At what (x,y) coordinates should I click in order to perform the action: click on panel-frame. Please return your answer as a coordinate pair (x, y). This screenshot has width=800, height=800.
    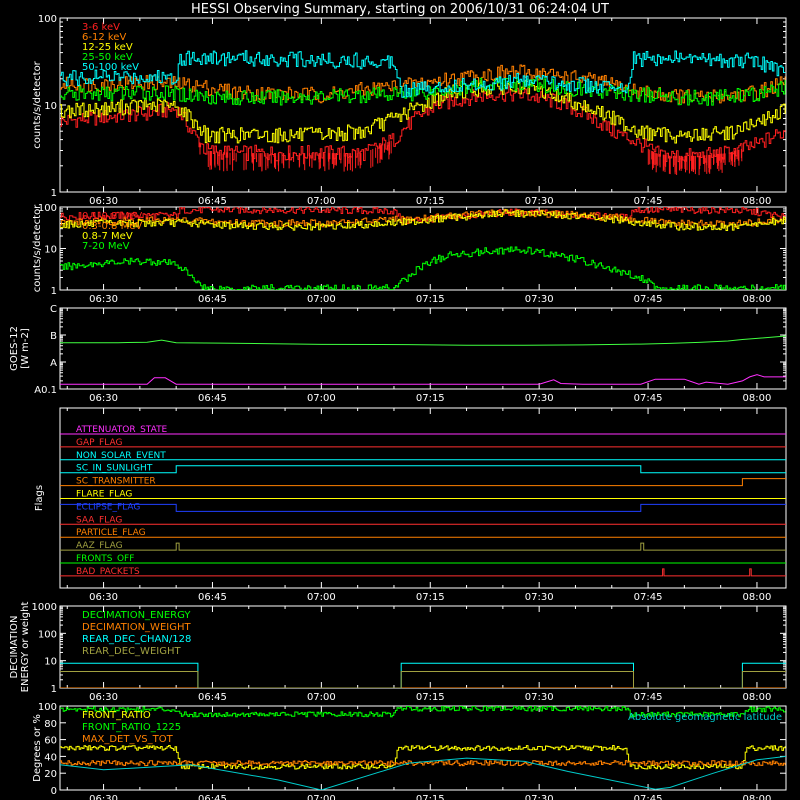
    Looking at the image, I should click on (423, 348).